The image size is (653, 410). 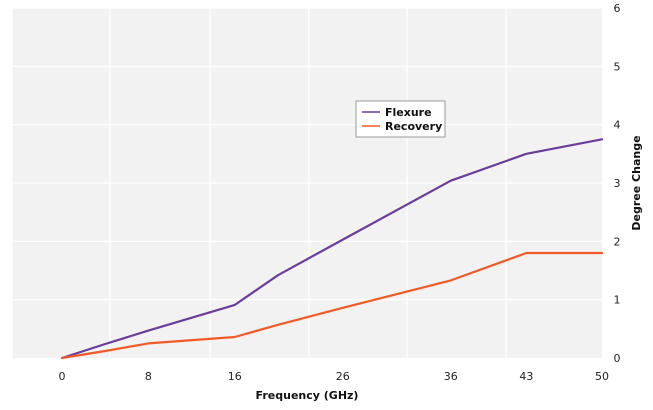 What do you see at coordinates (343, 376) in the screenshot?
I see `x-tick-label: 26` at bounding box center [343, 376].